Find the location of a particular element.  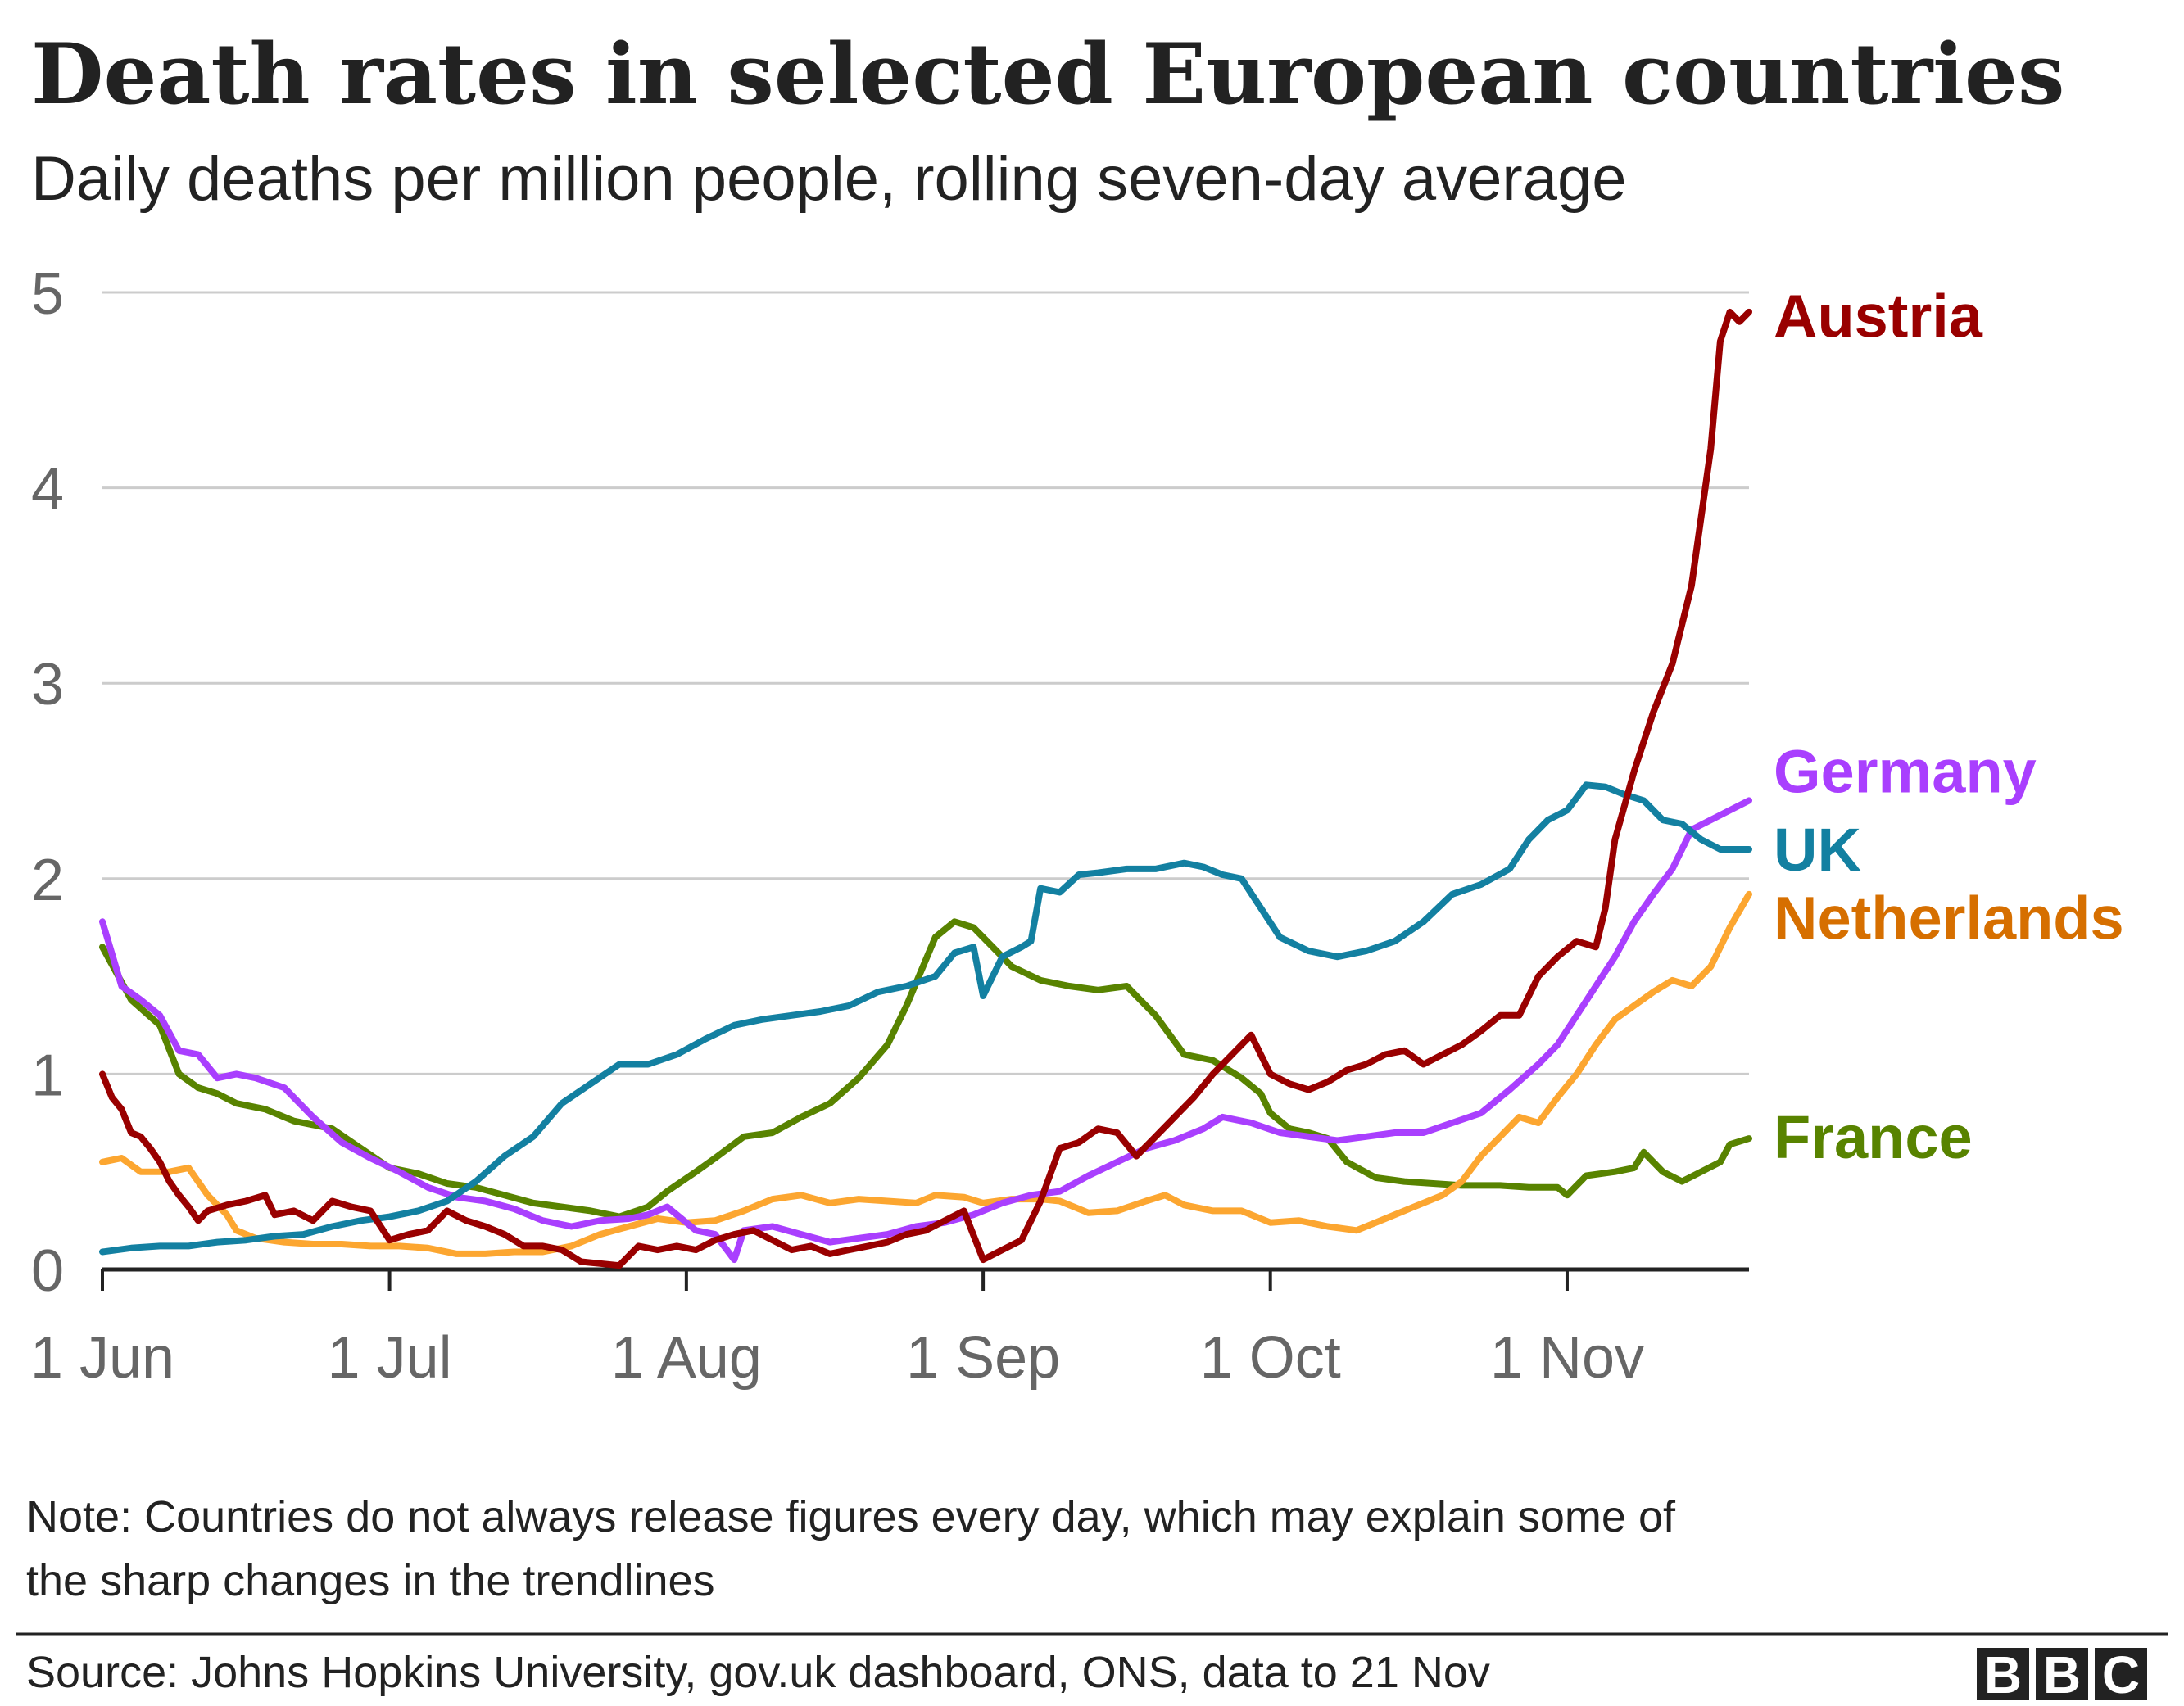

y-tick-label-0: 0 is located at coordinates (47, 1271).